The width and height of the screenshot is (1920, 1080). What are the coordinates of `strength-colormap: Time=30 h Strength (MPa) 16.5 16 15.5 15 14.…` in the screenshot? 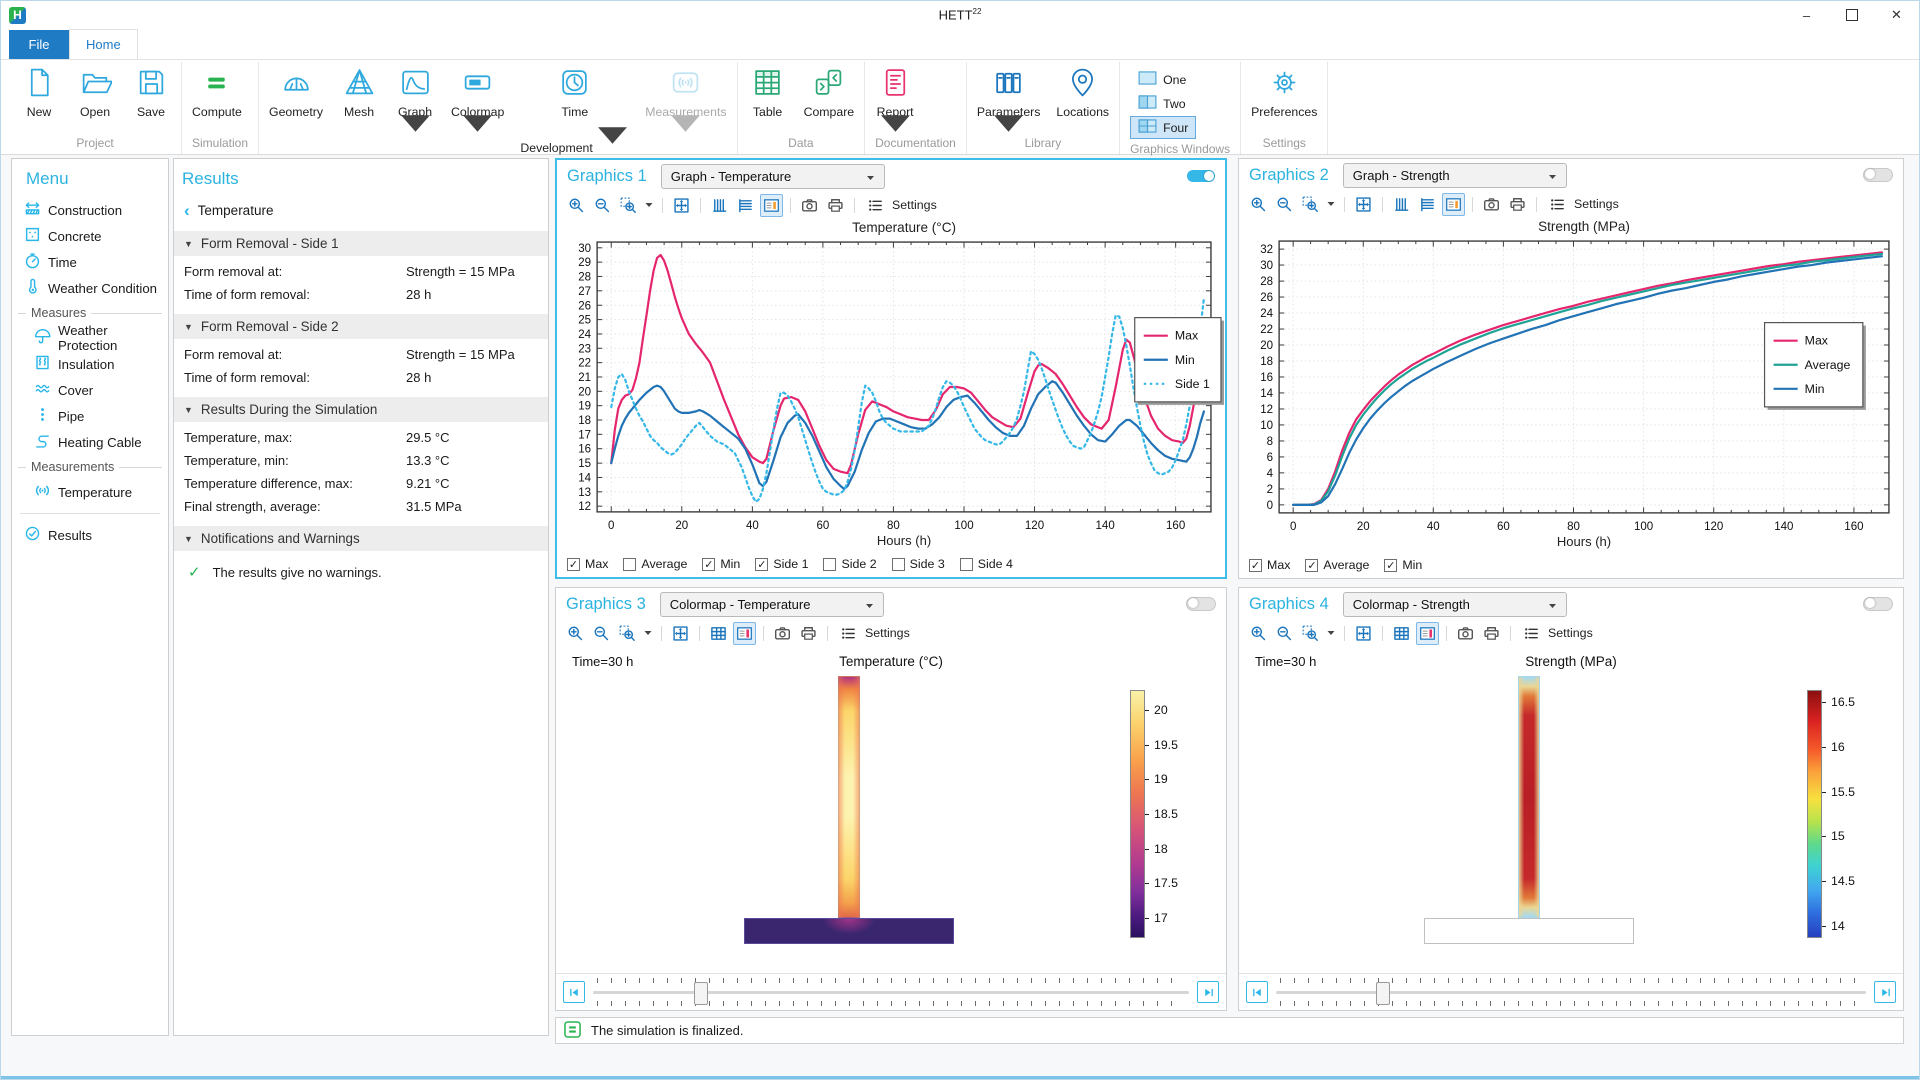 It's located at (1571, 809).